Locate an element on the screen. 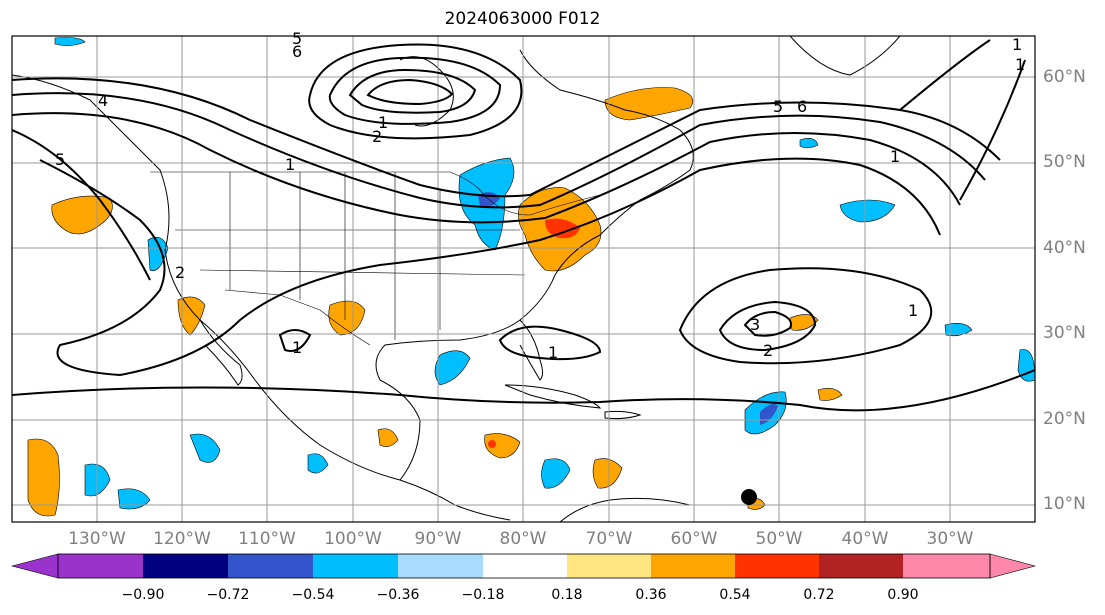 The image size is (1105, 615). florida is located at coordinates (531, 350).